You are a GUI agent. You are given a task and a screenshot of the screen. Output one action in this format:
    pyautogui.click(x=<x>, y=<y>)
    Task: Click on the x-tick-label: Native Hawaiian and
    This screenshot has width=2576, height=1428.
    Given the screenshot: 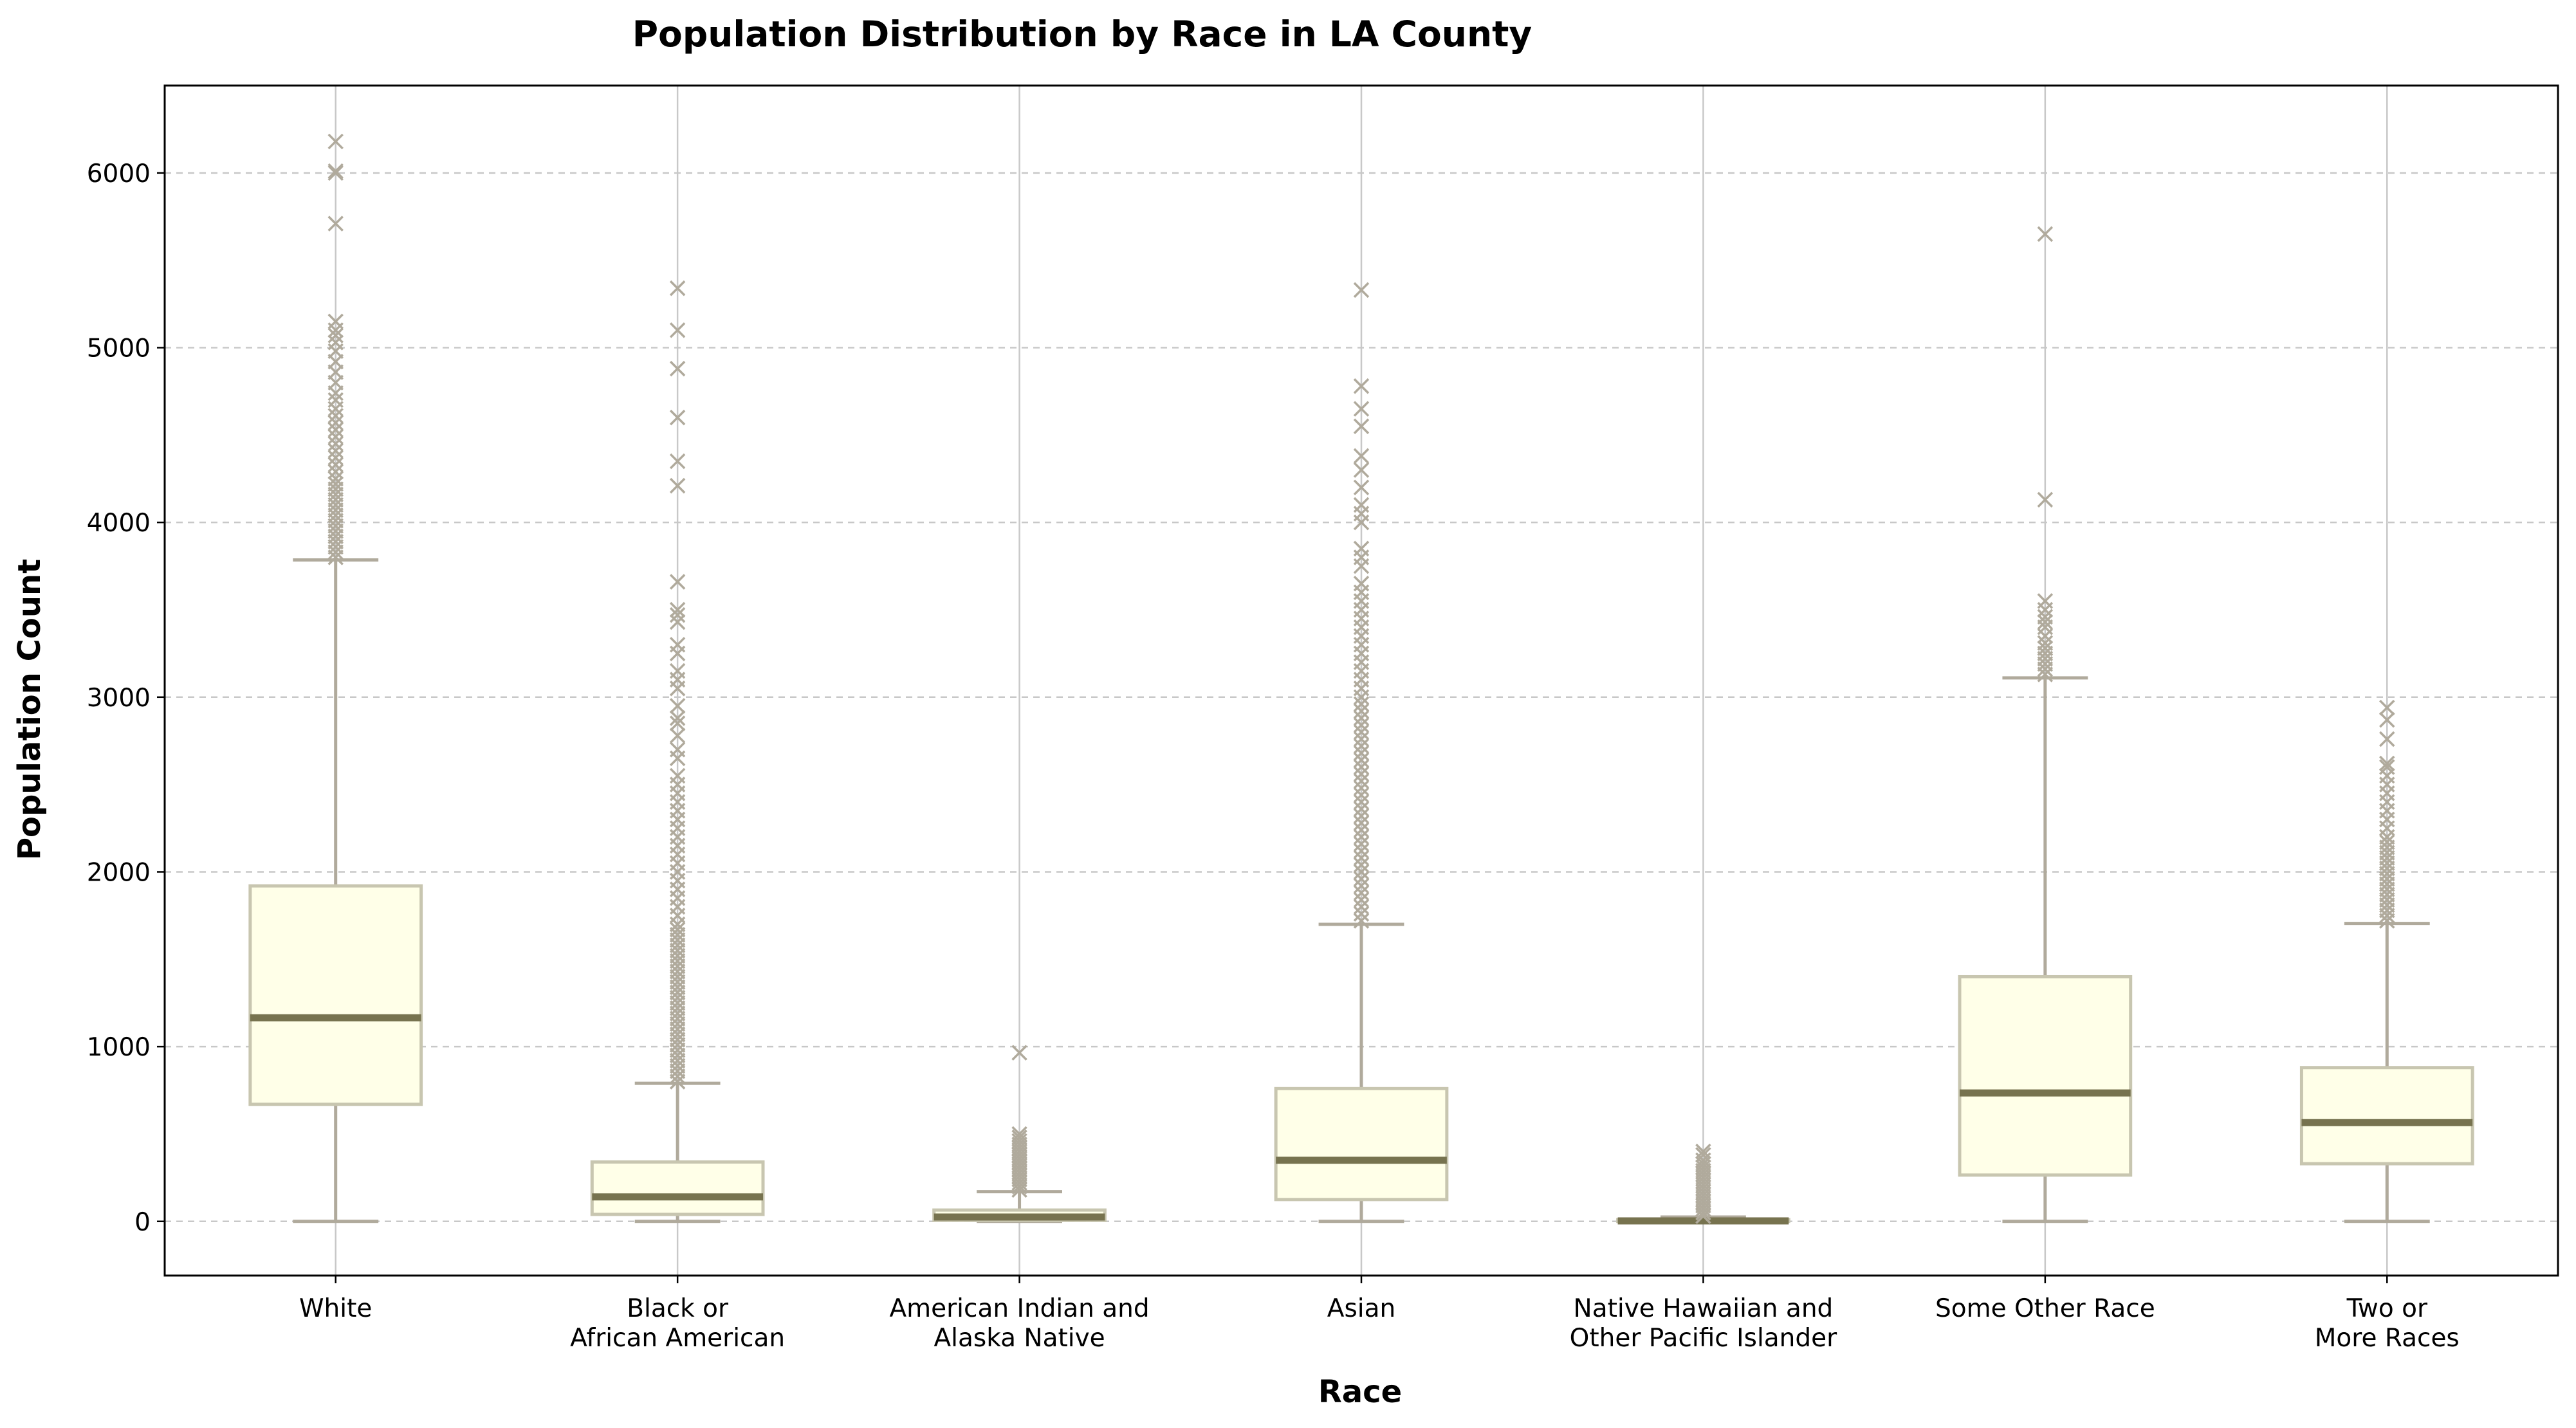 What is the action you would take?
    pyautogui.click(x=1704, y=1308)
    